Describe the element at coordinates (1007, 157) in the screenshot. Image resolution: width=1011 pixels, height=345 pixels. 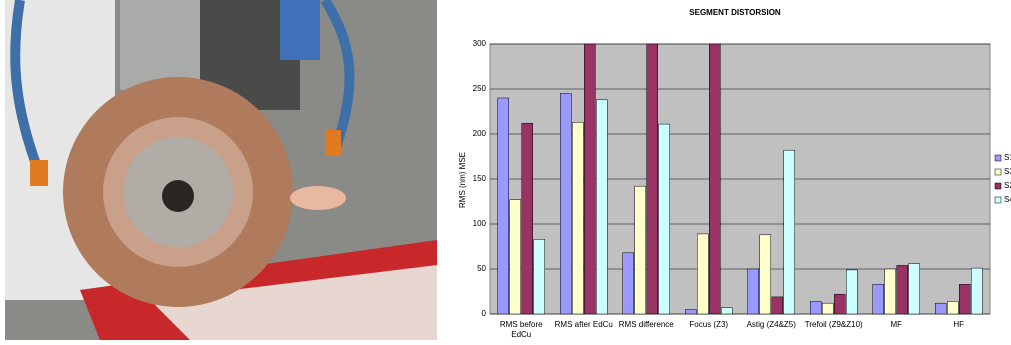
I see `legend-label: S1` at that location.